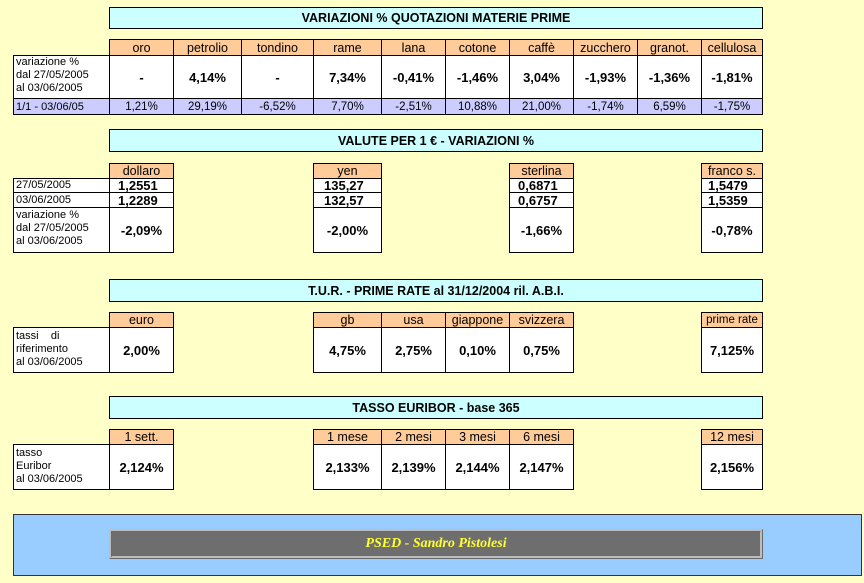 Image resolution: width=864 pixels, height=583 pixels. What do you see at coordinates (49, 88) in the screenshot?
I see `materie-row-label-line: al 03/06/2005` at bounding box center [49, 88].